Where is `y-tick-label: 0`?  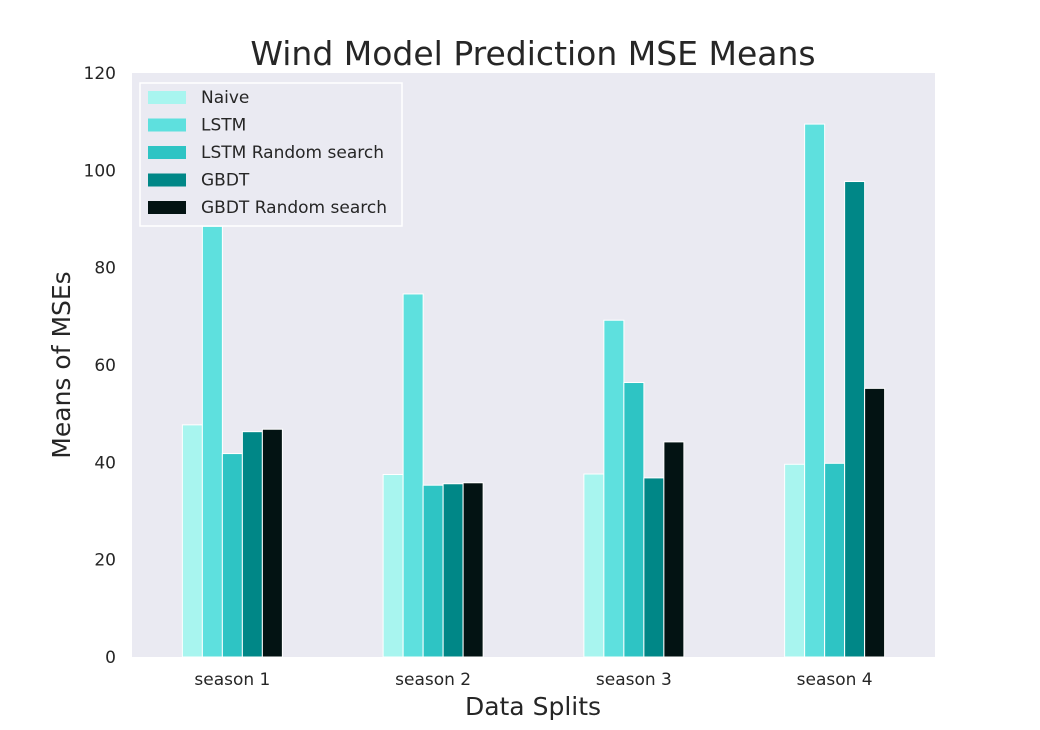 y-tick-label: 0 is located at coordinates (110, 658).